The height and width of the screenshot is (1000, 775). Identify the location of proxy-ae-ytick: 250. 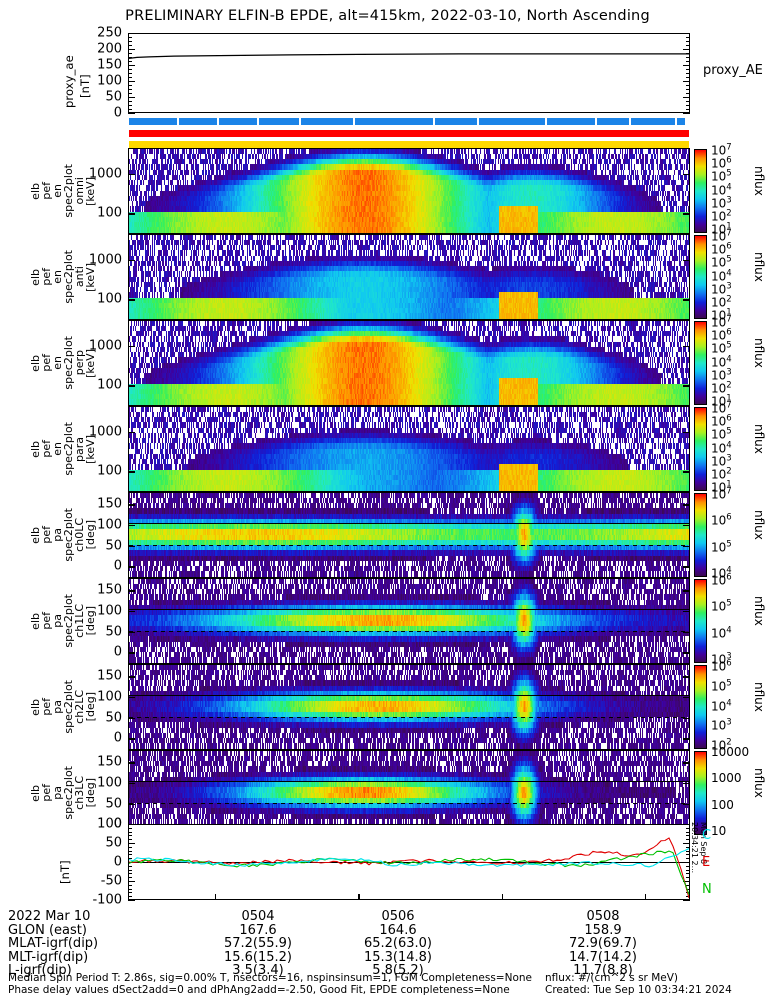
(109, 33).